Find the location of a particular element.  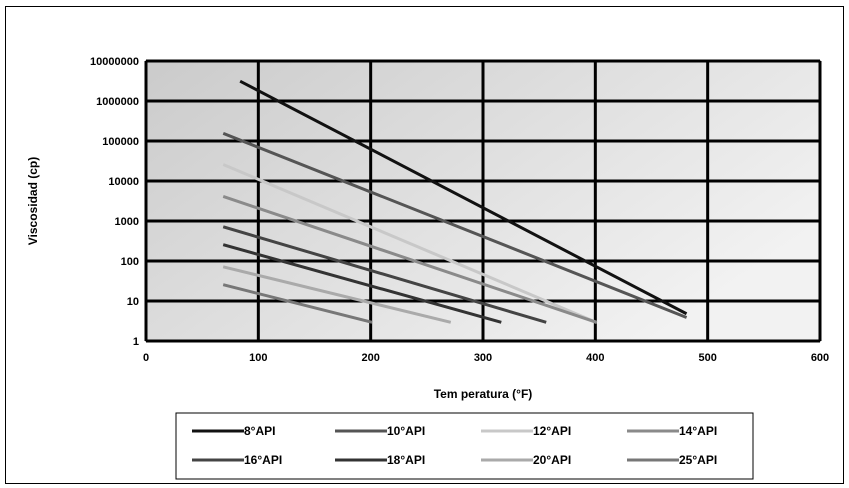

y-tick-label: 1000 is located at coordinates (127, 222).